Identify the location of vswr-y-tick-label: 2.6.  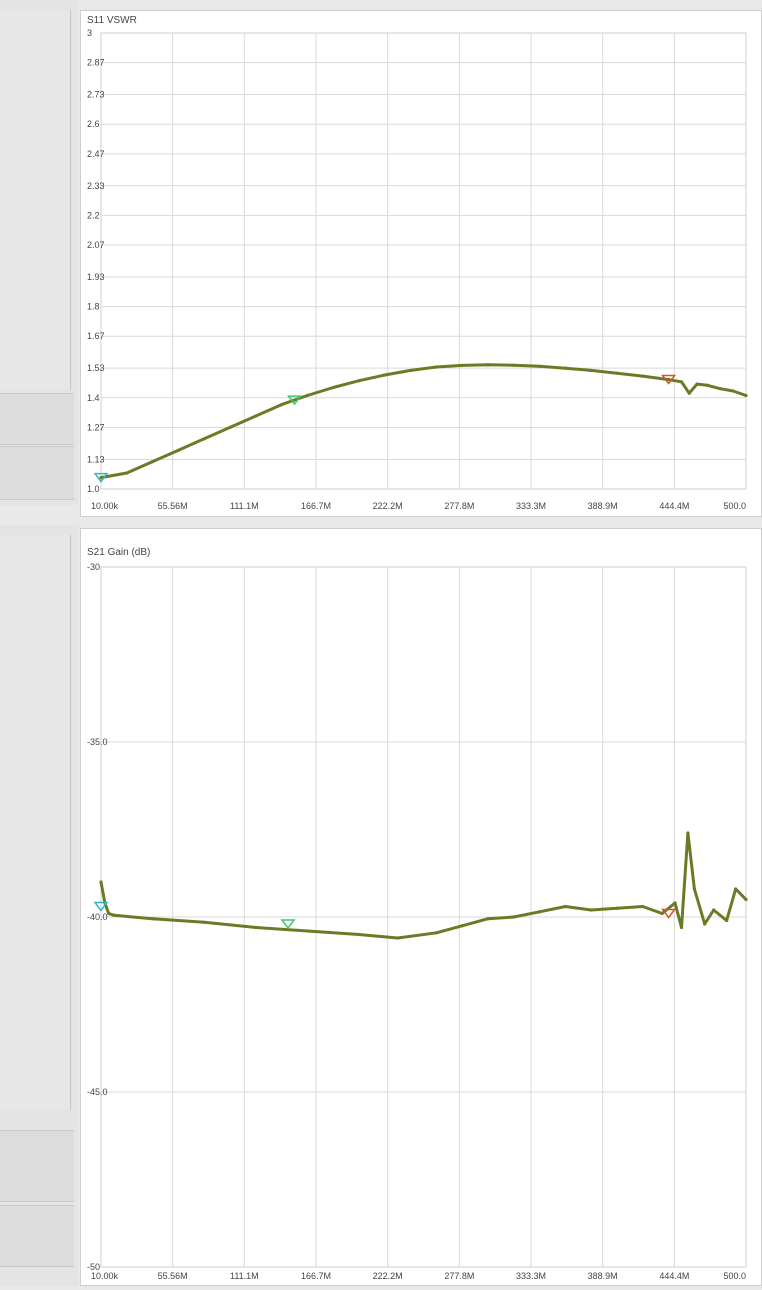
(93, 124).